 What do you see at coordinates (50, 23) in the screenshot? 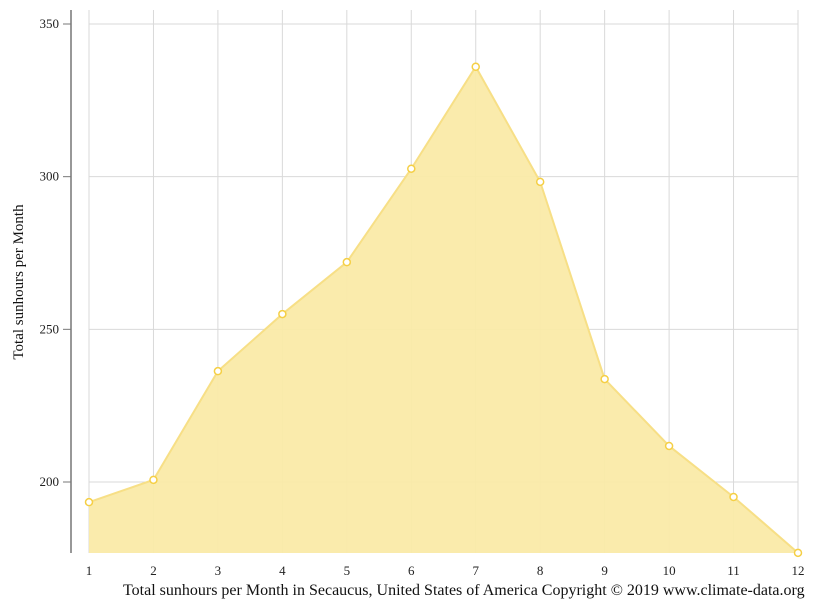
I see `svg-text: 350` at bounding box center [50, 23].